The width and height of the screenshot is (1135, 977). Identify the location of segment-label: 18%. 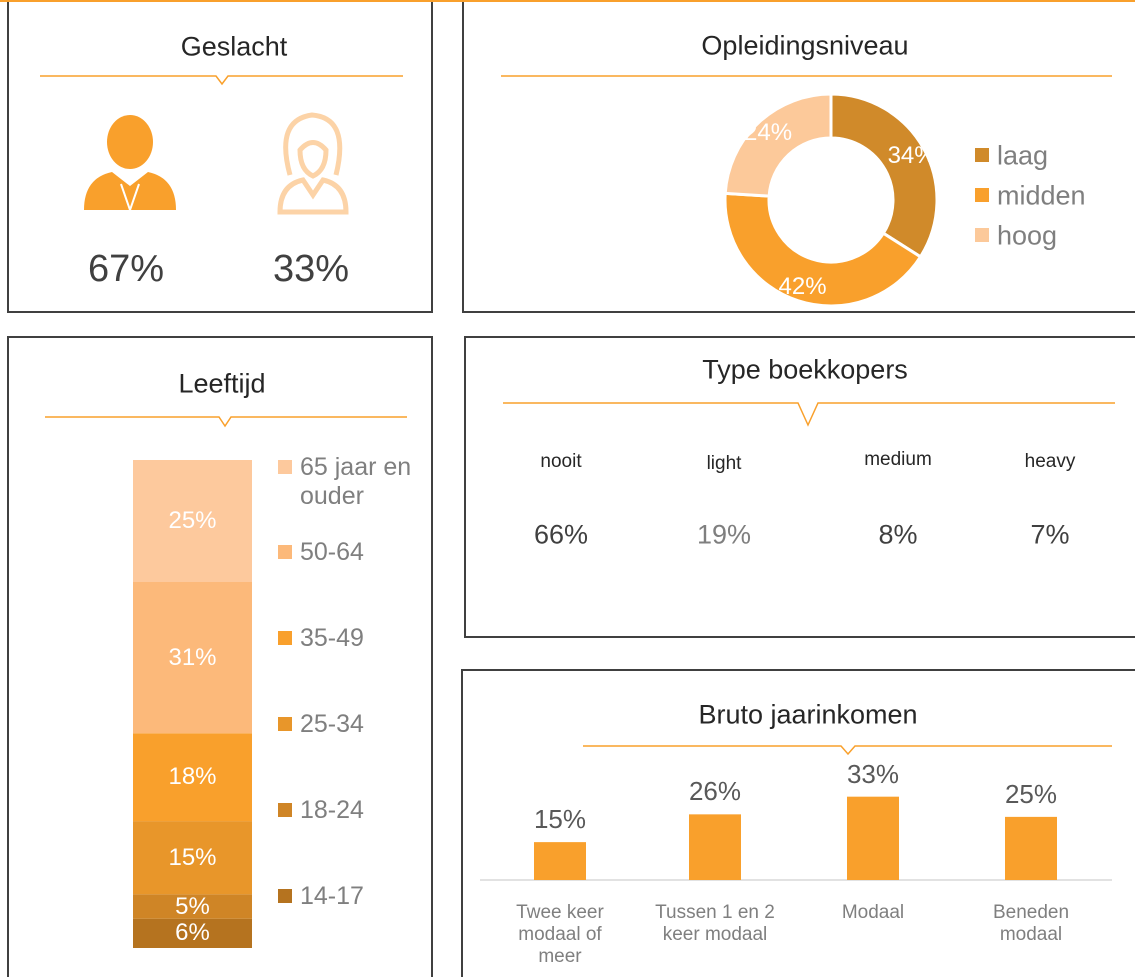
(192, 777).